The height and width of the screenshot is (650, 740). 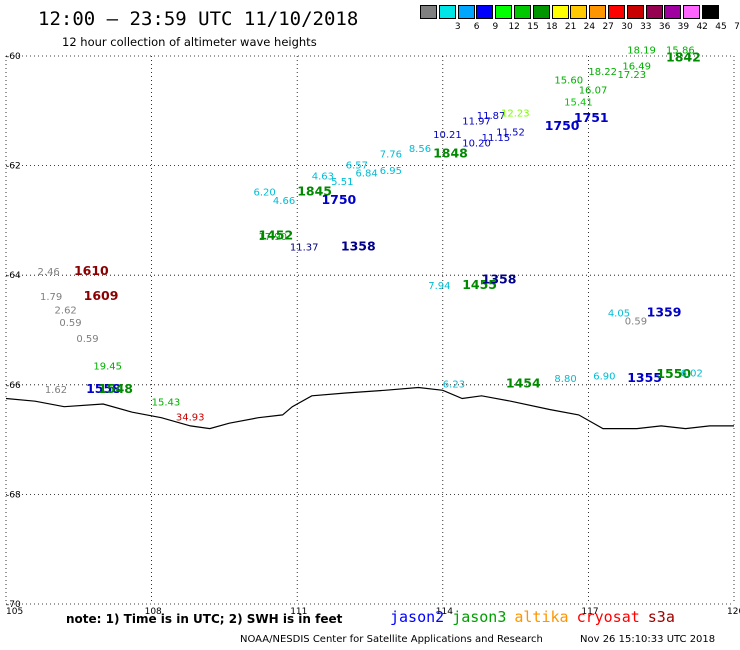 What do you see at coordinates (56, 390) in the screenshot?
I see `wave-height-label: 1.62` at bounding box center [56, 390].